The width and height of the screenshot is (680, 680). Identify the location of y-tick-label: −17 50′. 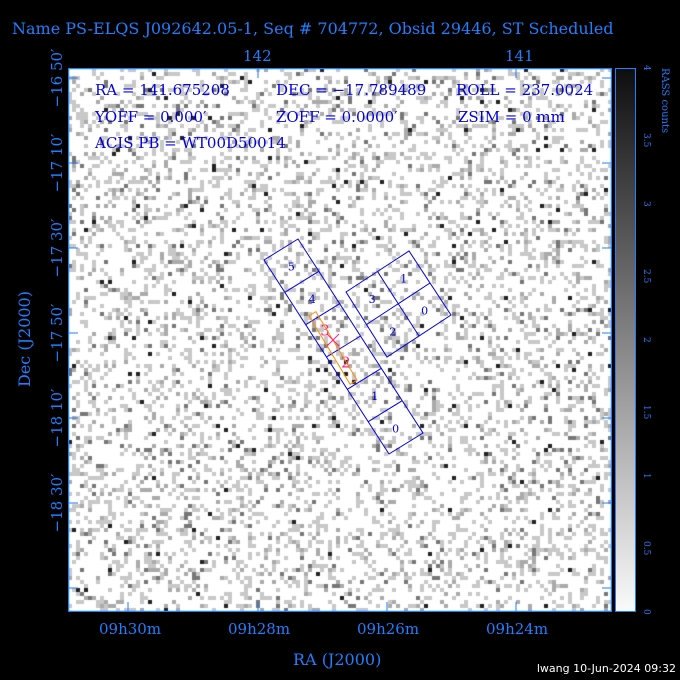
(57, 333).